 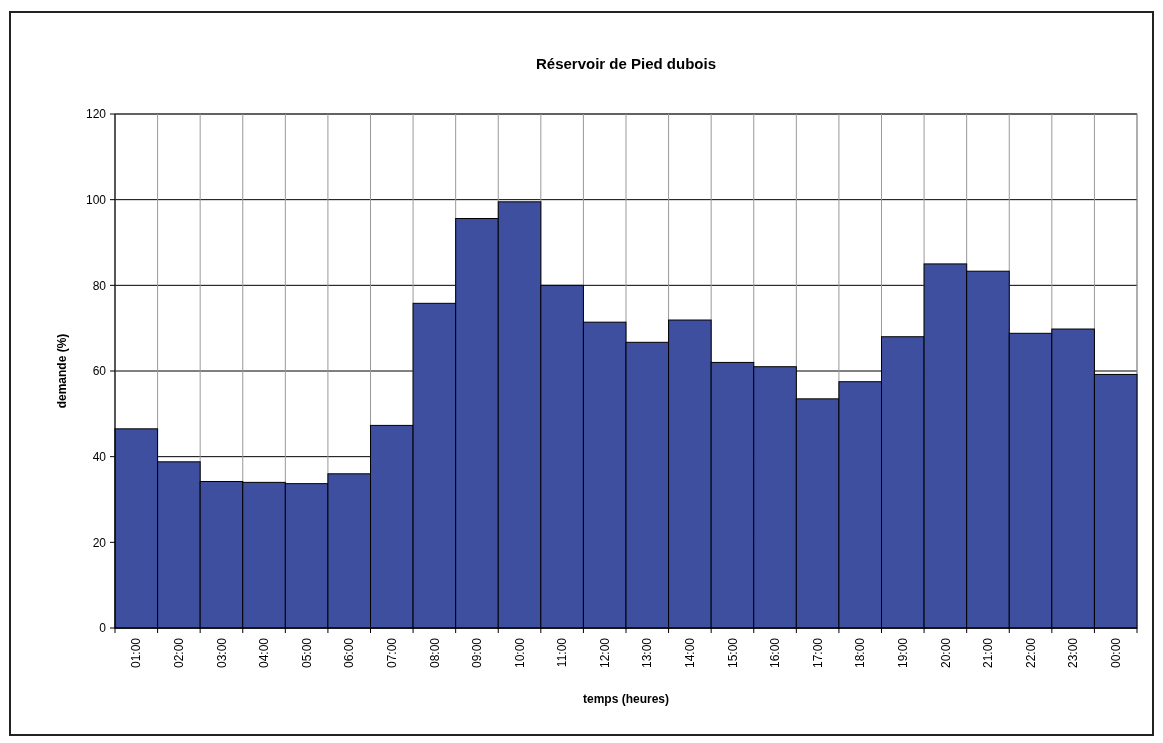 What do you see at coordinates (96, 114) in the screenshot?
I see `y-tick-label: 120` at bounding box center [96, 114].